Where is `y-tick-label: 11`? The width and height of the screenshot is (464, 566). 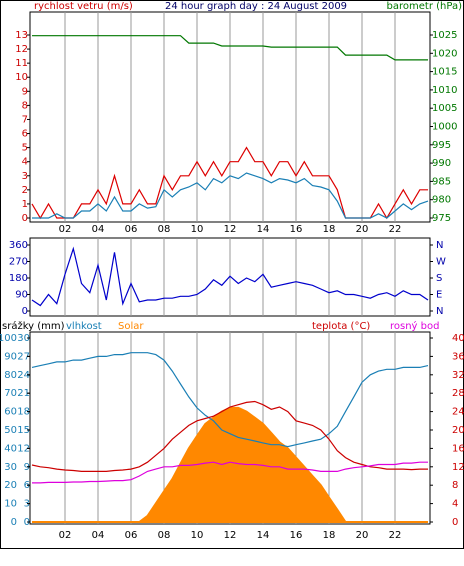 y-tick-label: 11 is located at coordinates (21, 63).